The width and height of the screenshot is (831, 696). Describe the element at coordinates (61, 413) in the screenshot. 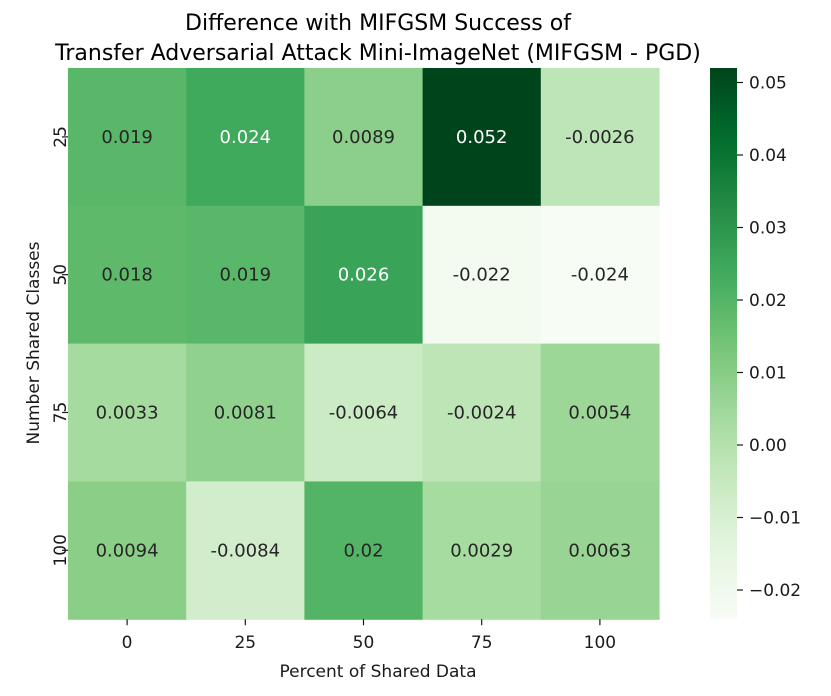

I see `y-tick-label: 75` at that location.